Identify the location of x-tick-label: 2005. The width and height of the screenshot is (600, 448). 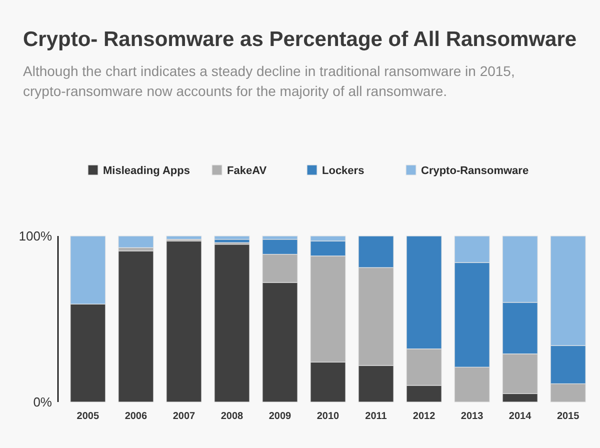
(88, 416).